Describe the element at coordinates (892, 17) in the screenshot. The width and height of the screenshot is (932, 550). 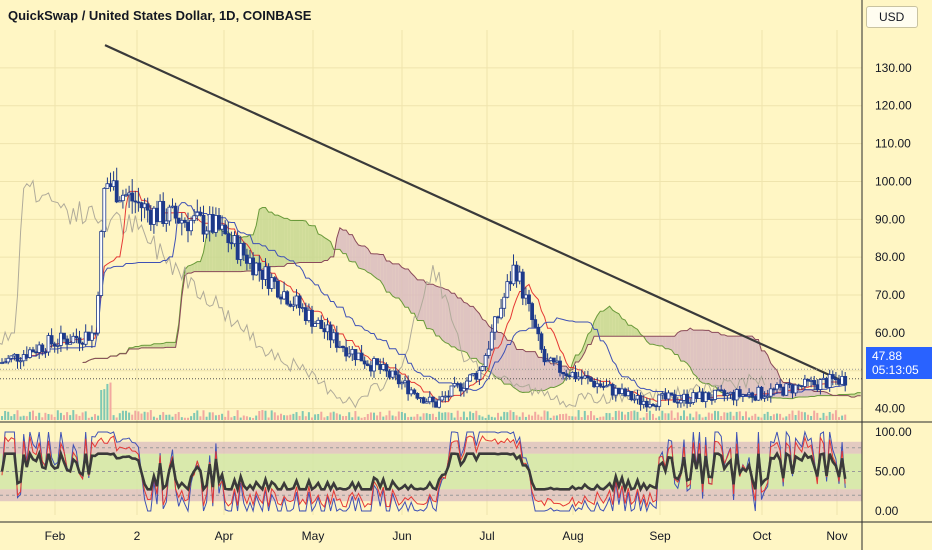
I see `currency-selector: USD` at that location.